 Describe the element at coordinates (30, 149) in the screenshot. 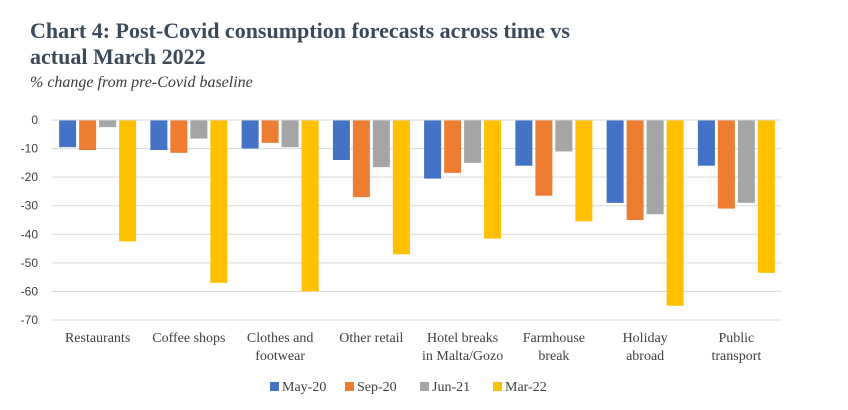

I see `y-tick-label: -10` at that location.